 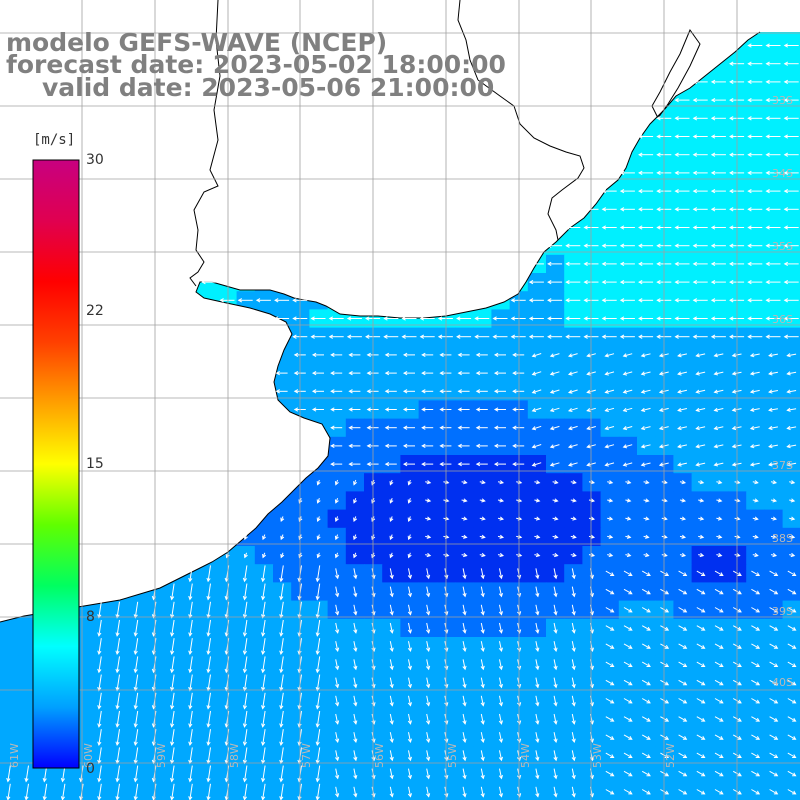 What do you see at coordinates (205, 143) in the screenshot?
I see `border-line-west` at bounding box center [205, 143].